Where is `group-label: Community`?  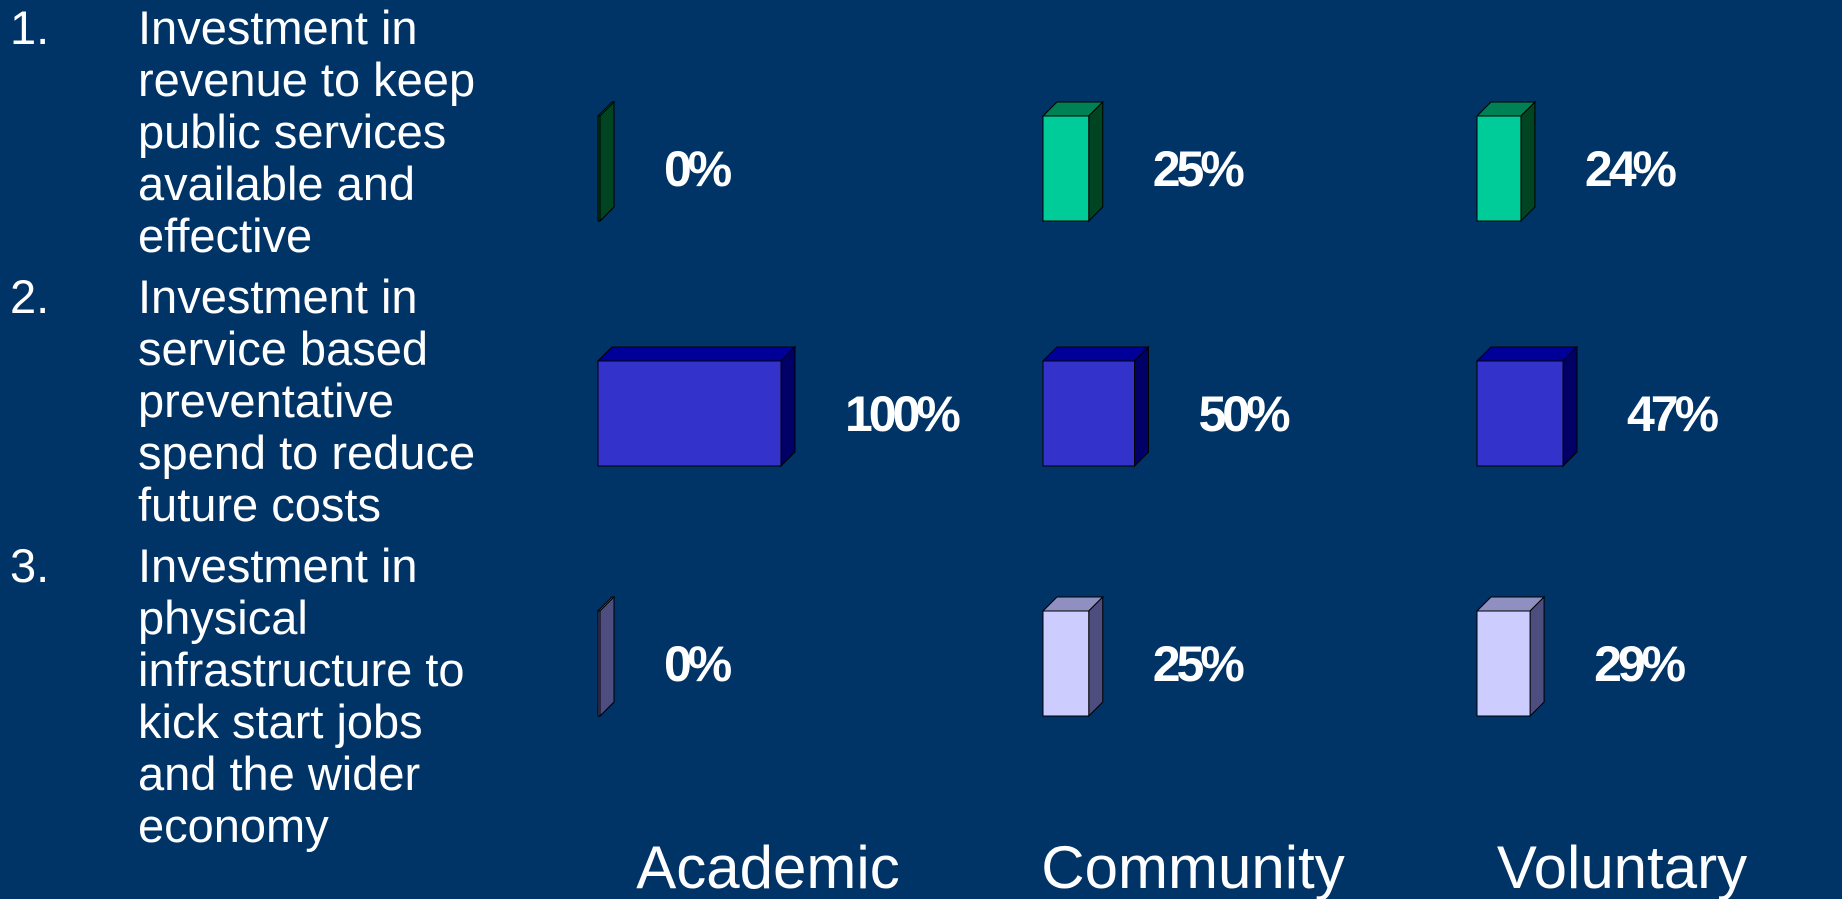 group-label: Community is located at coordinates (1192, 866).